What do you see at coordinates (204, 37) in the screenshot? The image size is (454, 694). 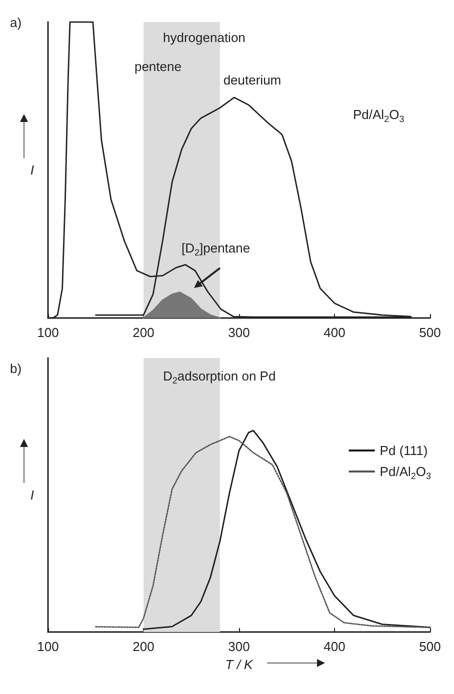 I see `text: hydrogenation` at bounding box center [204, 37].